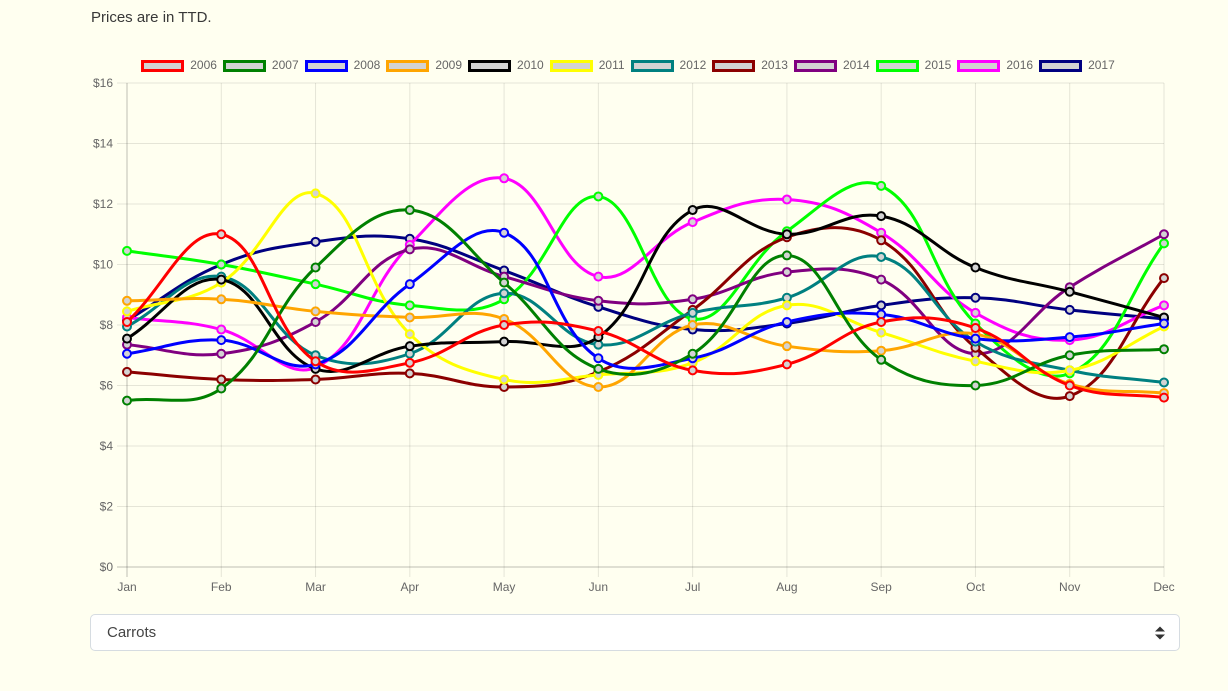 The image size is (1228, 691). I want to click on legend-item-2016: 2016, so click(995, 65).